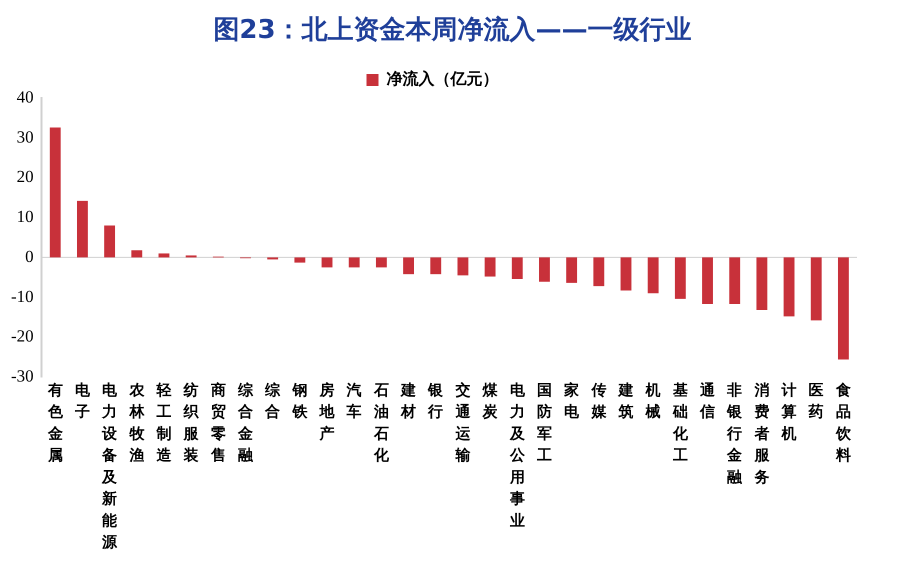  Describe the element at coordinates (22, 376) in the screenshot. I see `y-tick-label: -30` at that location.